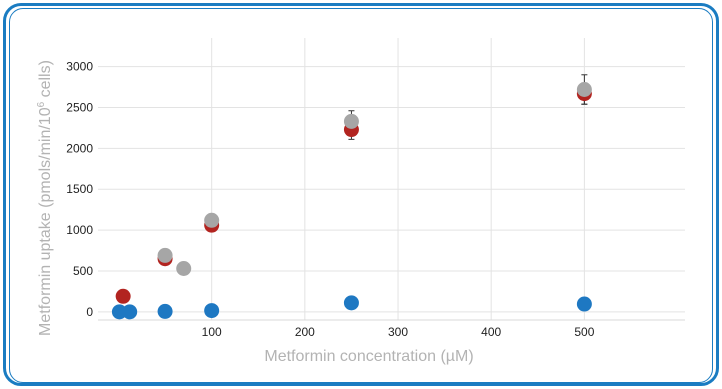 Image resolution: width=722 pixels, height=389 pixels. Describe the element at coordinates (41, 104) in the screenshot. I see `y-axis-title-superscript: 6` at that location.